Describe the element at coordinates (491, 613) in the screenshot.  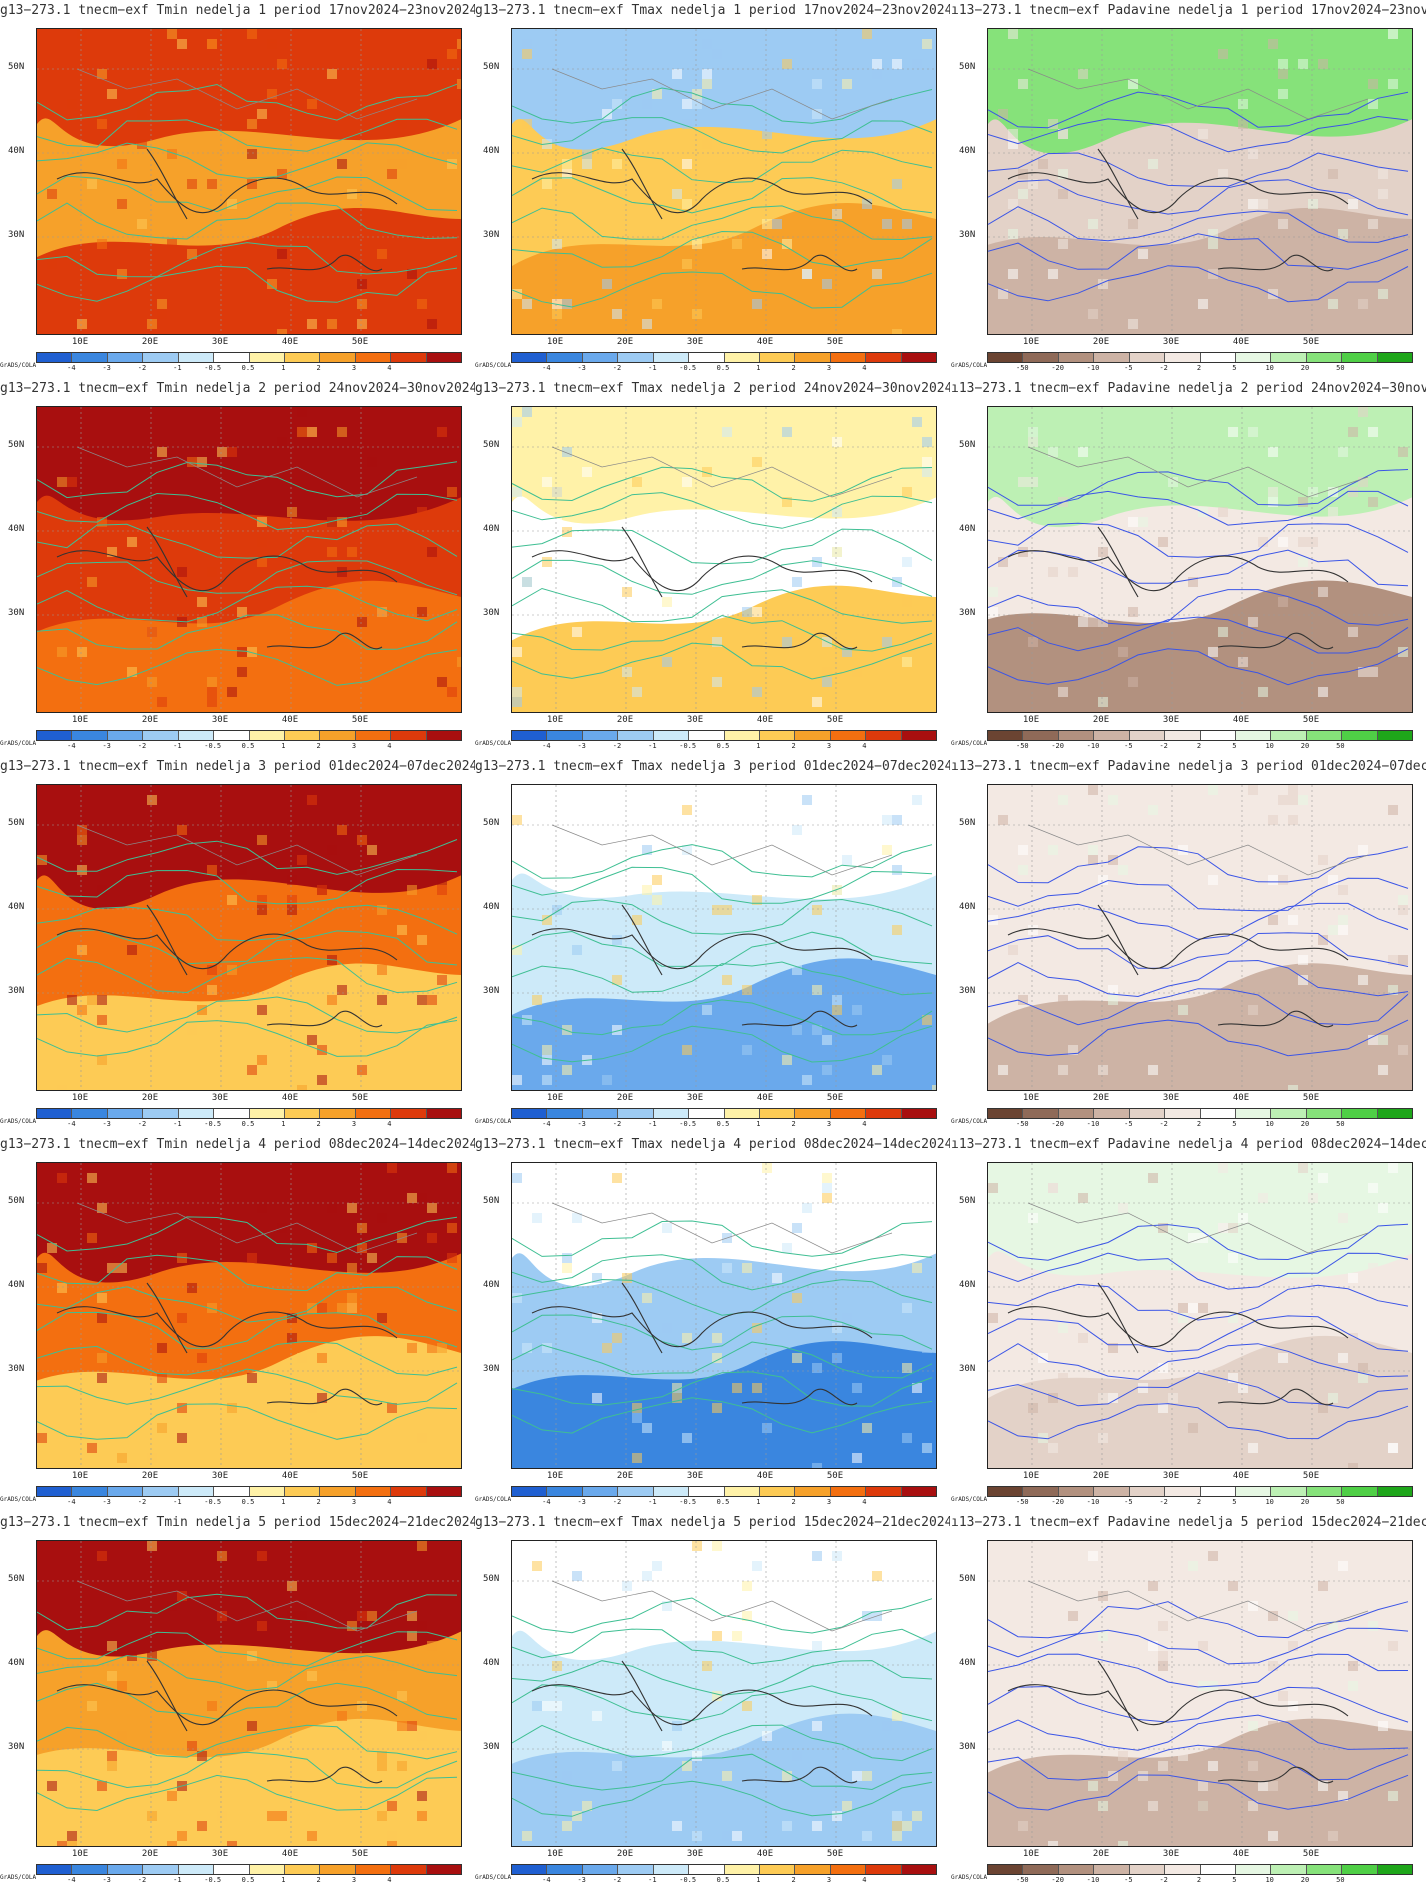
I see `latitude-label: 30N` at that location.